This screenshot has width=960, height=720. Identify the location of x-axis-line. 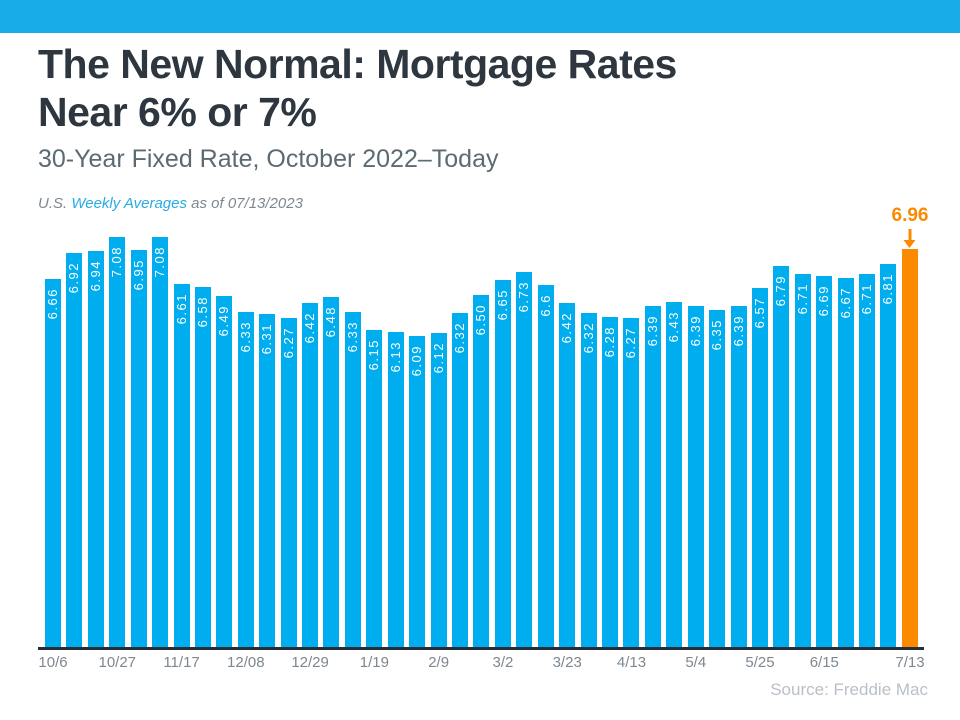
(481, 648).